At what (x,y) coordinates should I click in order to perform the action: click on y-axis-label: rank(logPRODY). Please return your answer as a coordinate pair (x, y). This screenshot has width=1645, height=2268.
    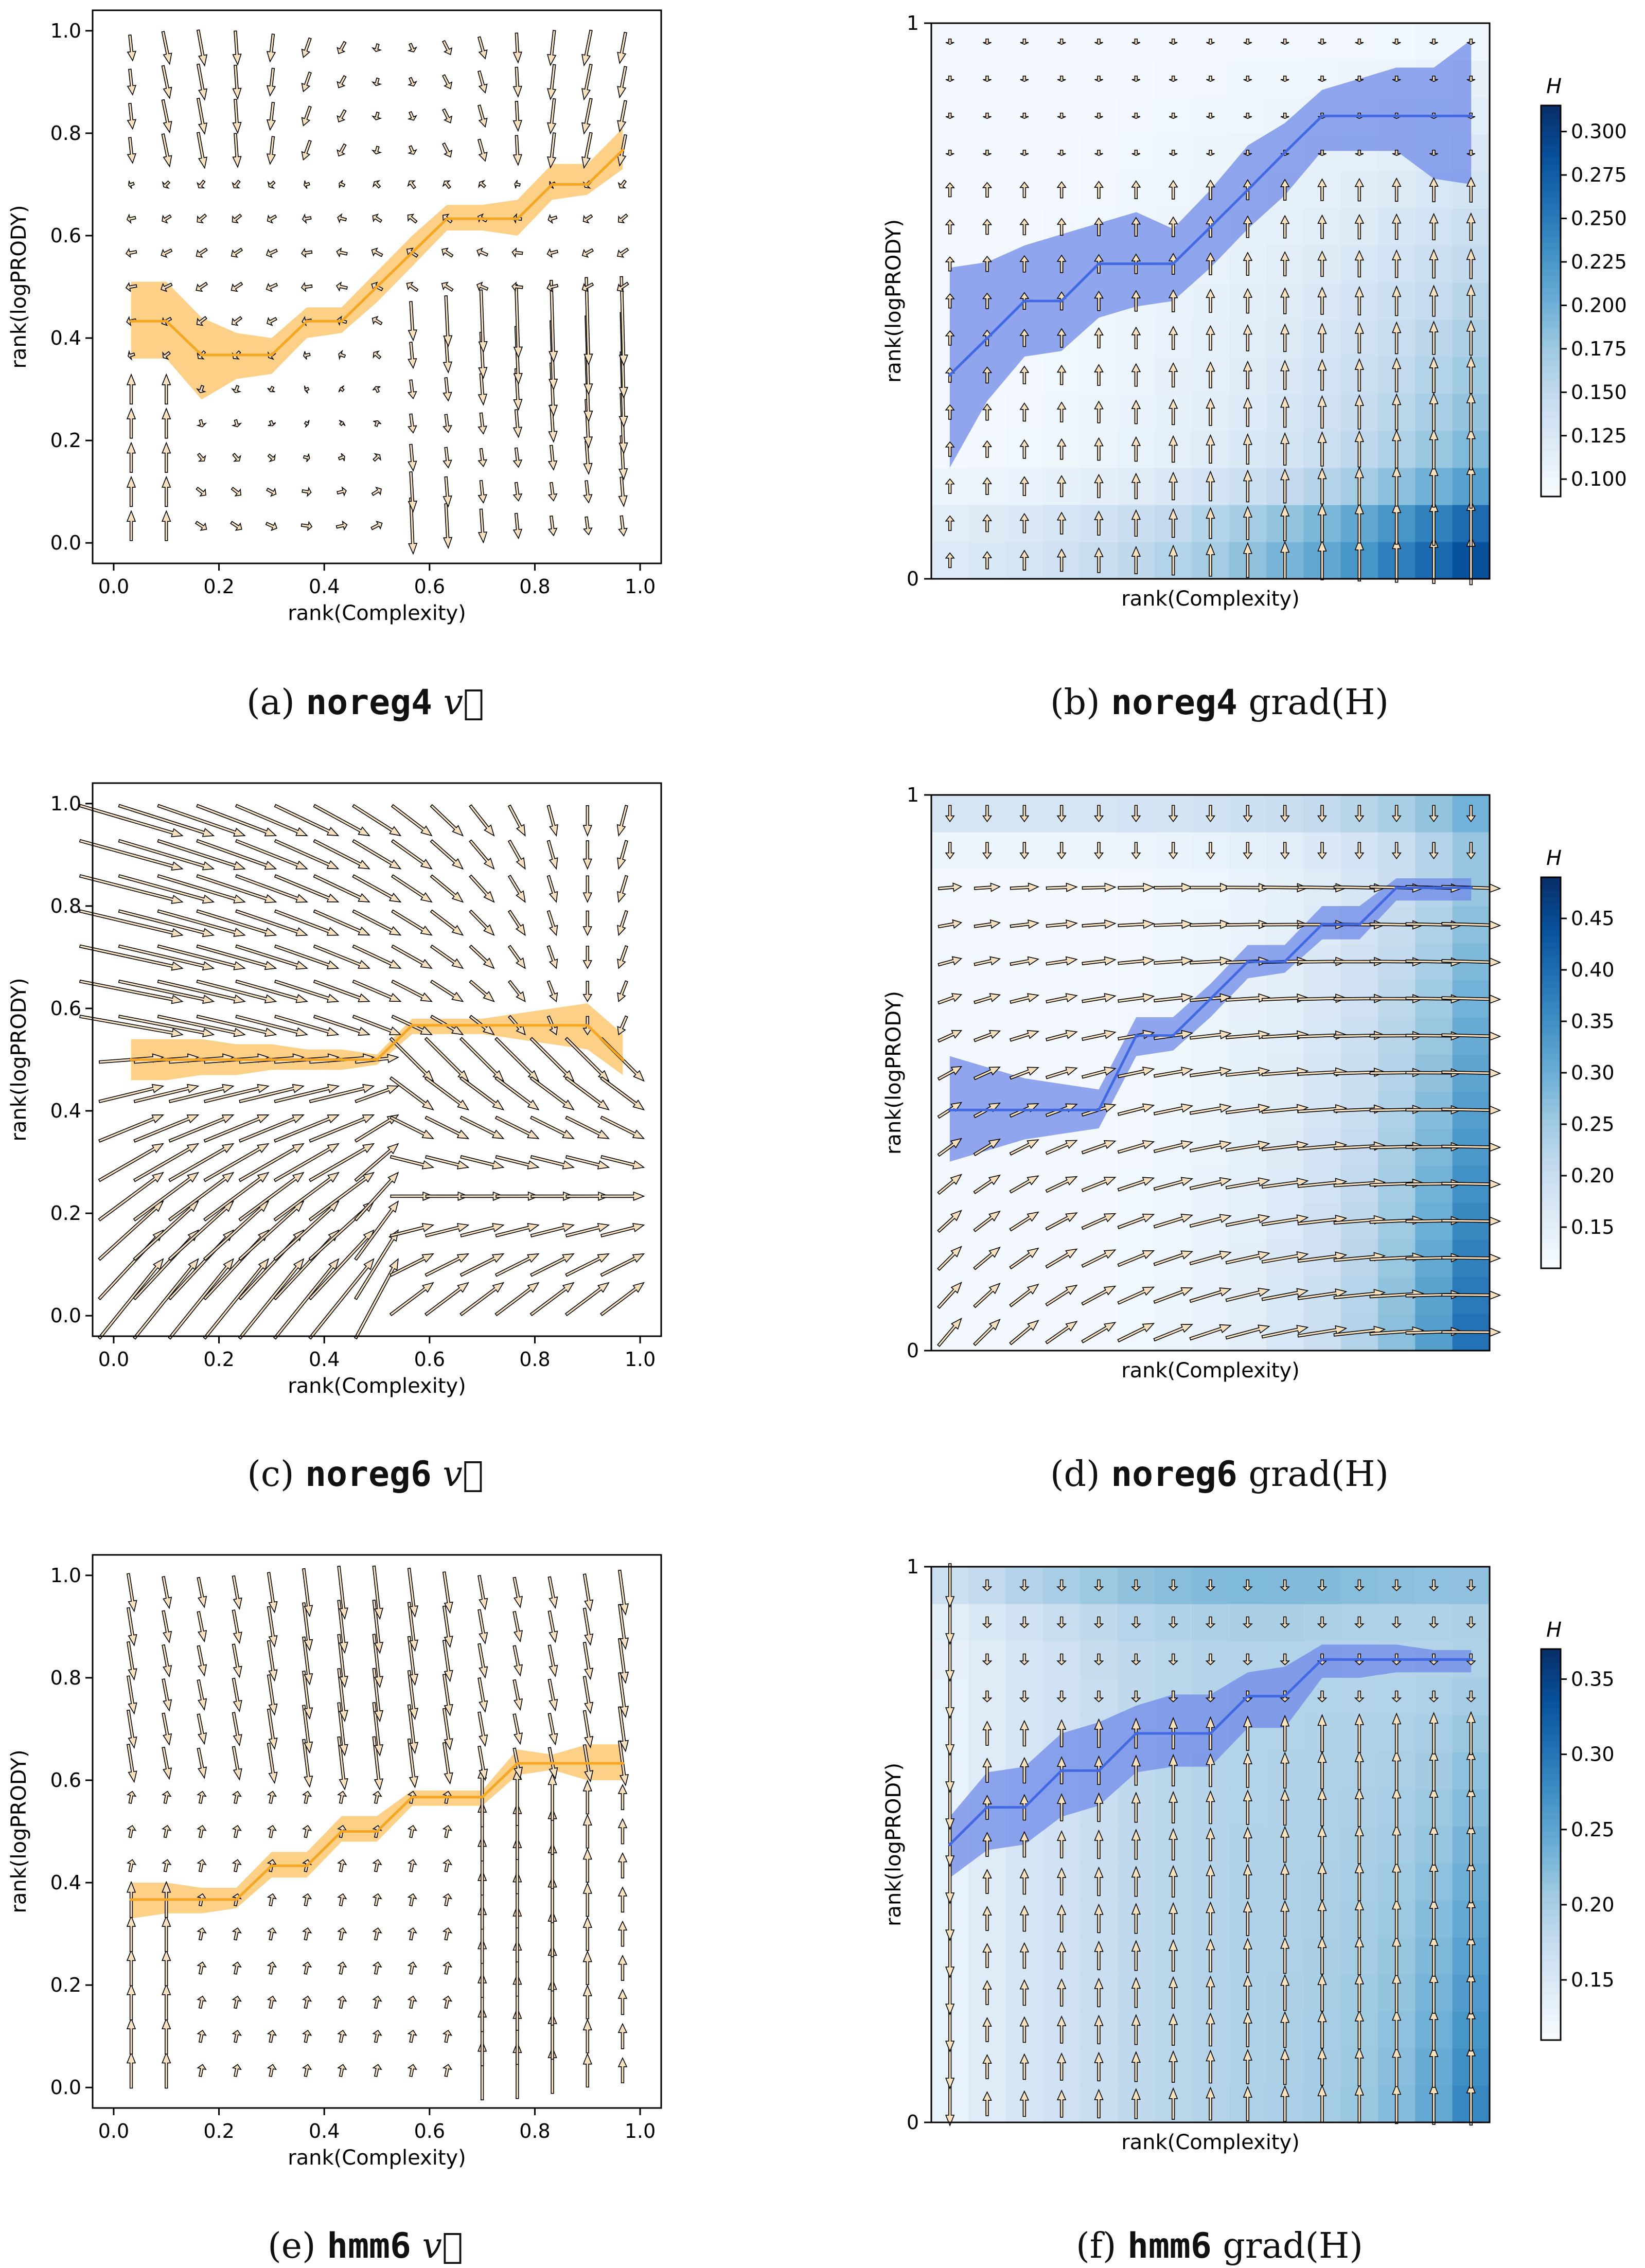
    Looking at the image, I should click on (19, 1831).